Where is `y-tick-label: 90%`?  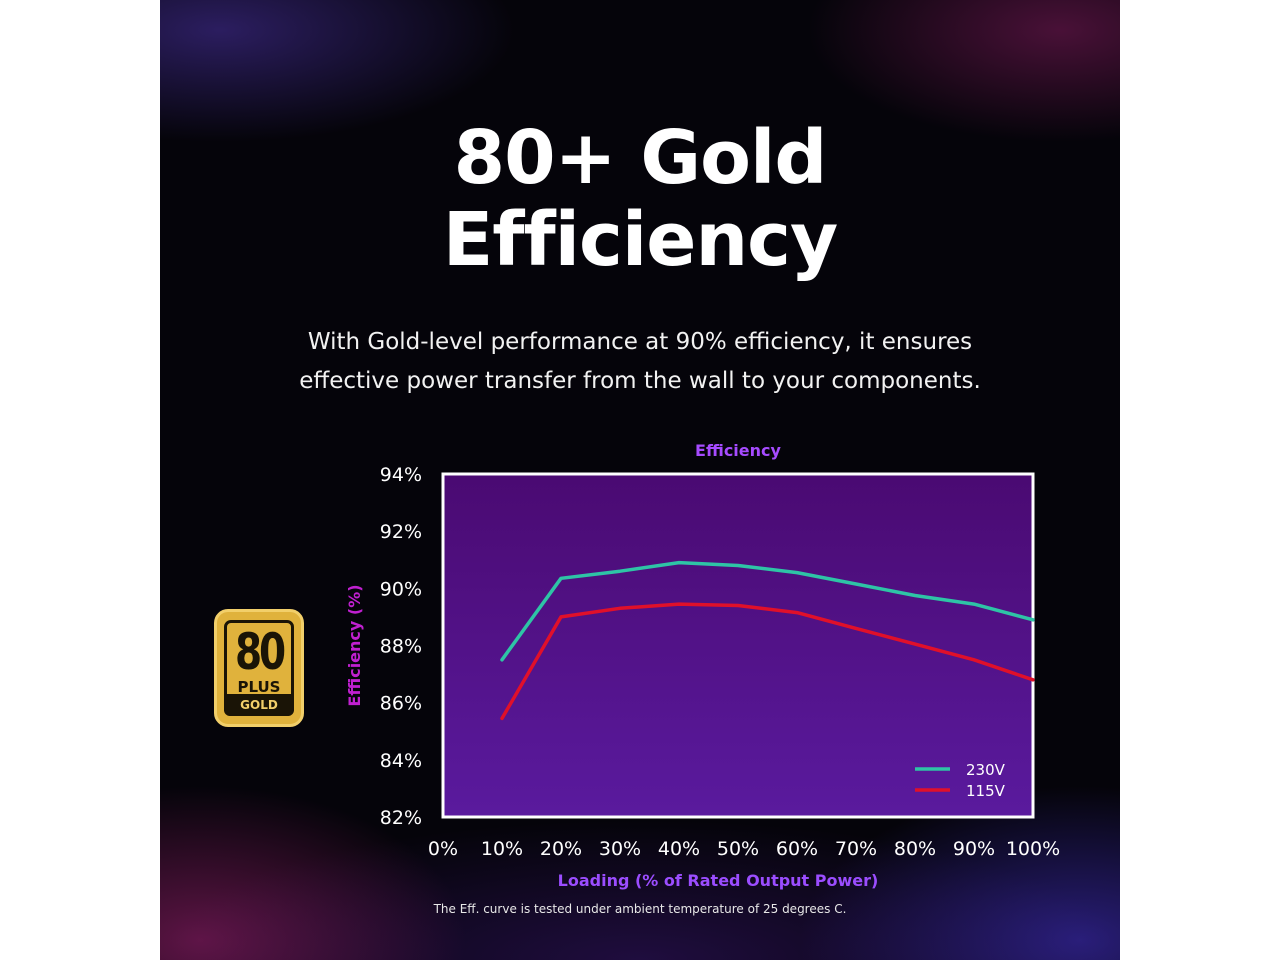 y-tick-label: 90% is located at coordinates (401, 589).